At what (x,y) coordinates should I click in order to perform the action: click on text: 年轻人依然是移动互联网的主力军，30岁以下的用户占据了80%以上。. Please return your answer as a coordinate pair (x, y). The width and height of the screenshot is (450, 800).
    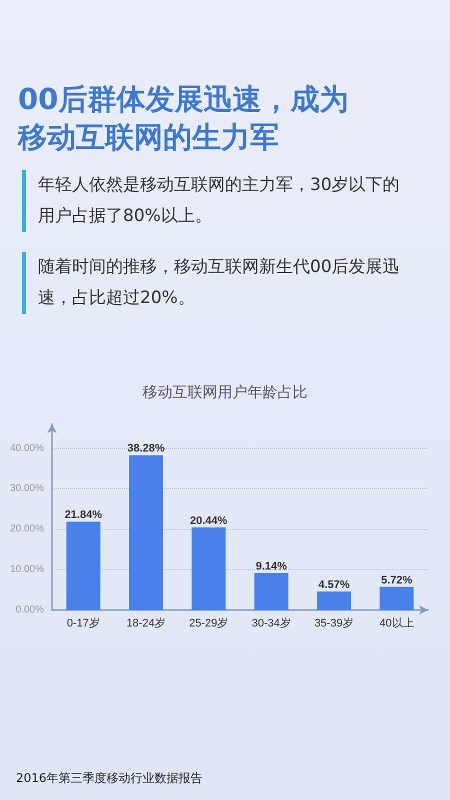
    Looking at the image, I should click on (215, 201).